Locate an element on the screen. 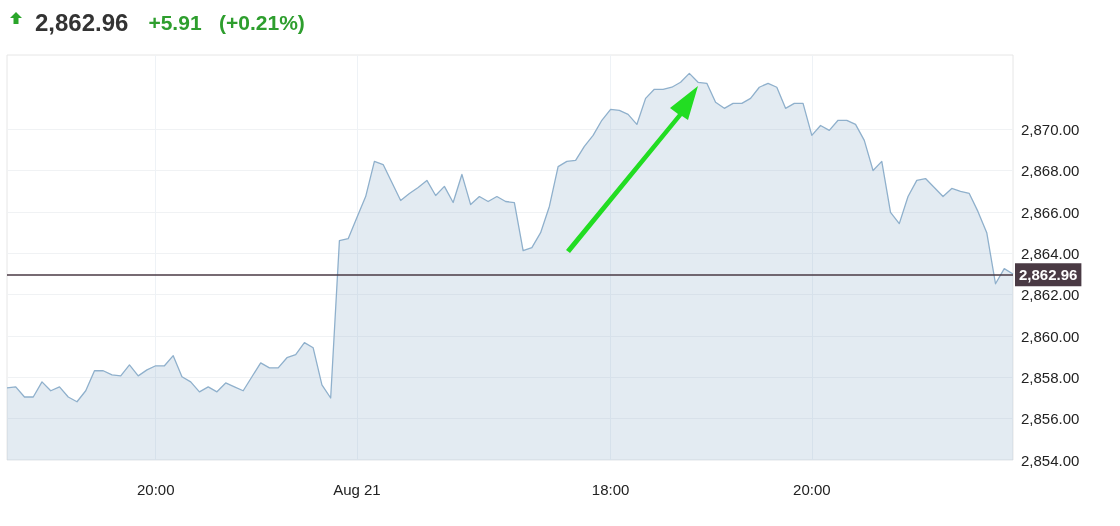  ref-line-label: 2,862.96 is located at coordinates (1048, 275).